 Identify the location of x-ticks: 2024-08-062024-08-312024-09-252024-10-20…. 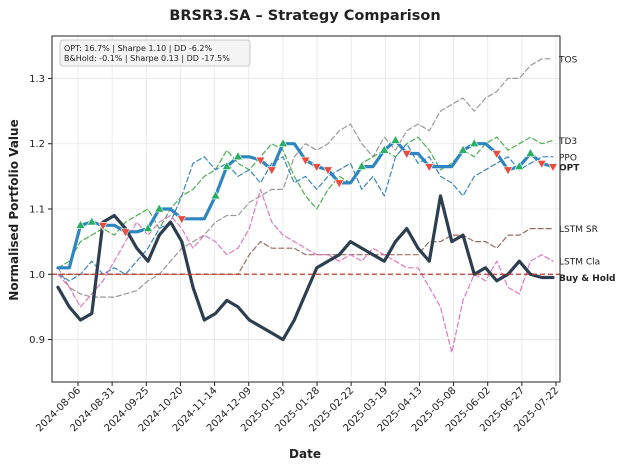
(297, 408).